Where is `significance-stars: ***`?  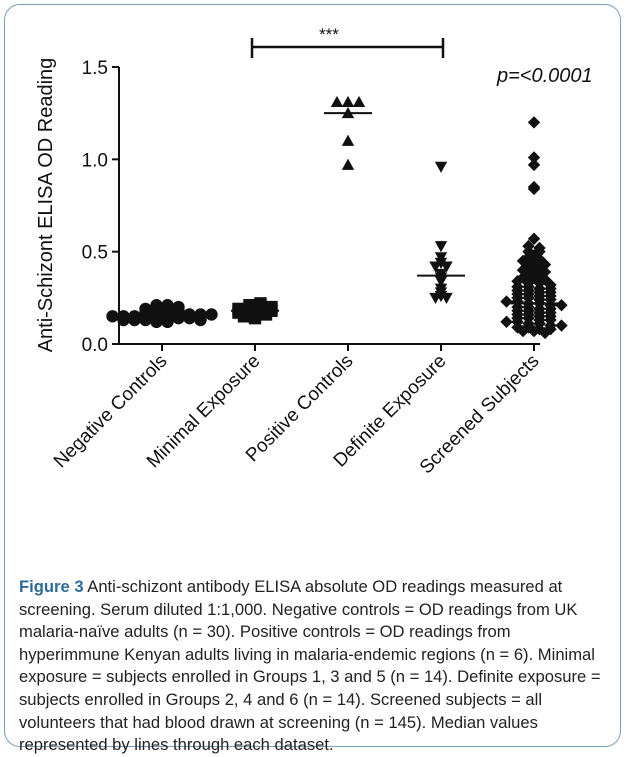 significance-stars: *** is located at coordinates (329, 34).